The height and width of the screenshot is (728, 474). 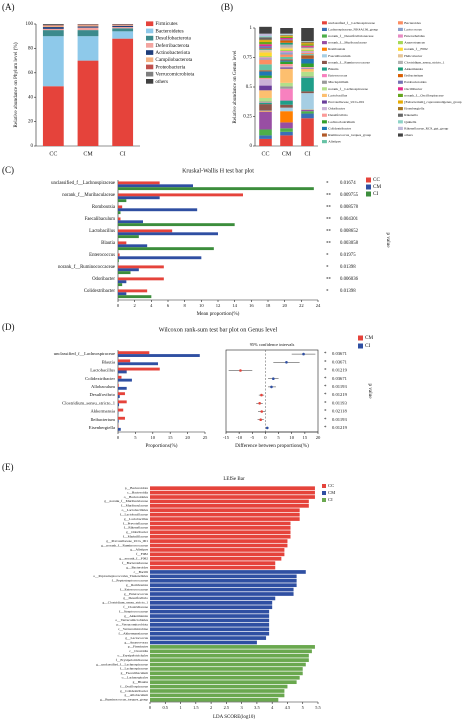 I want to click on category-label: f__Bacteroidaceae, so click(x=135, y=563).